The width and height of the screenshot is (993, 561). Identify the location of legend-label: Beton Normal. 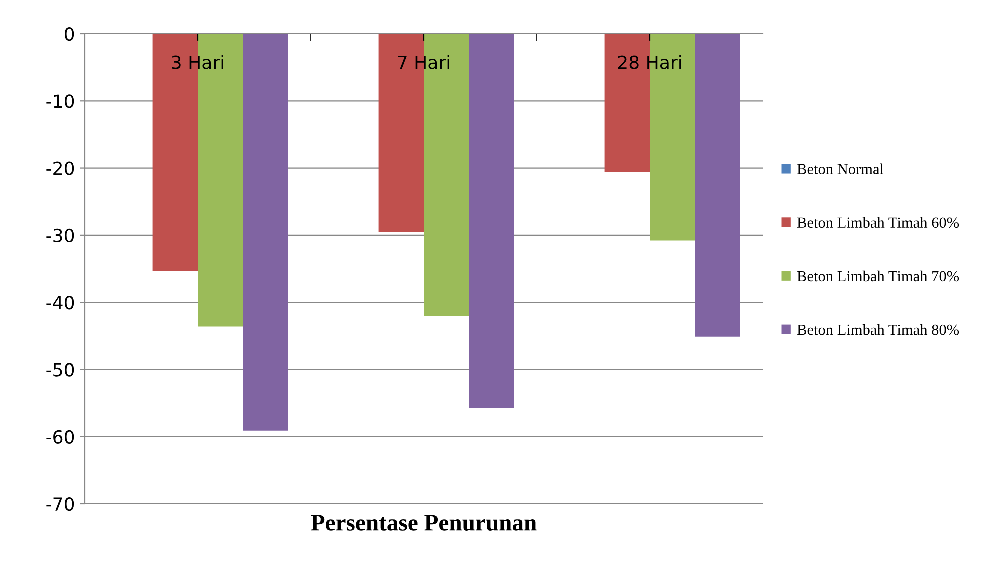
(840, 169).